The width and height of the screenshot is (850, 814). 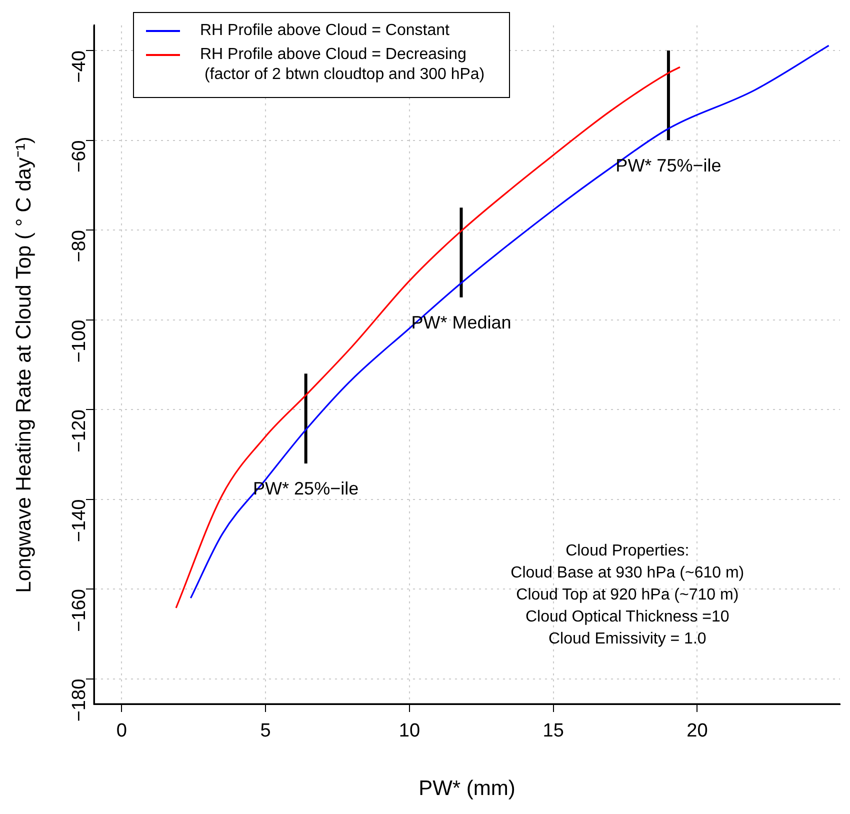 What do you see at coordinates (79, 246) in the screenshot?
I see `y-tick-label: −80` at bounding box center [79, 246].